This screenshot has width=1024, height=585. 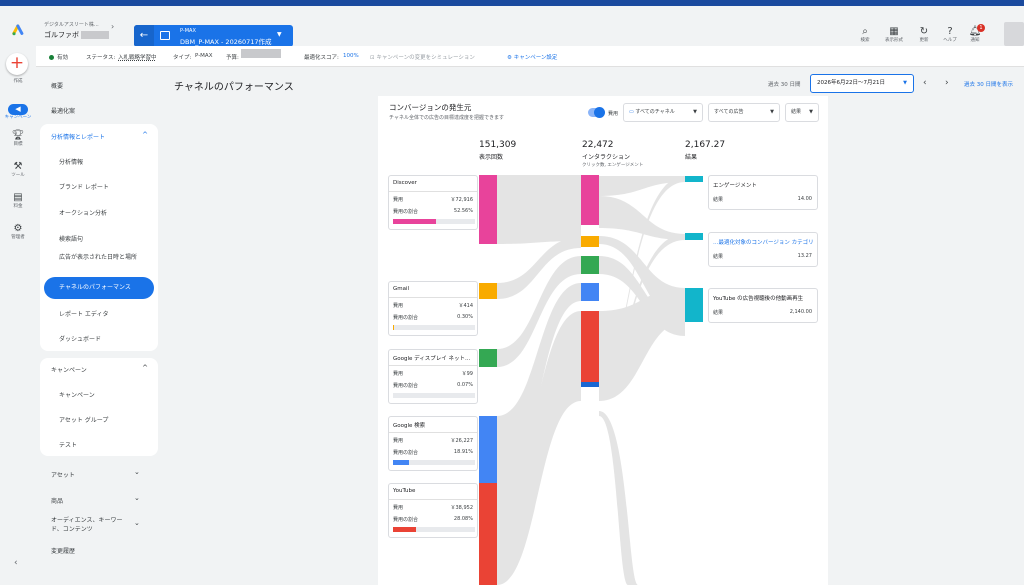 I want to click on back-arrow-icon: ←, so click(x=144, y=36).